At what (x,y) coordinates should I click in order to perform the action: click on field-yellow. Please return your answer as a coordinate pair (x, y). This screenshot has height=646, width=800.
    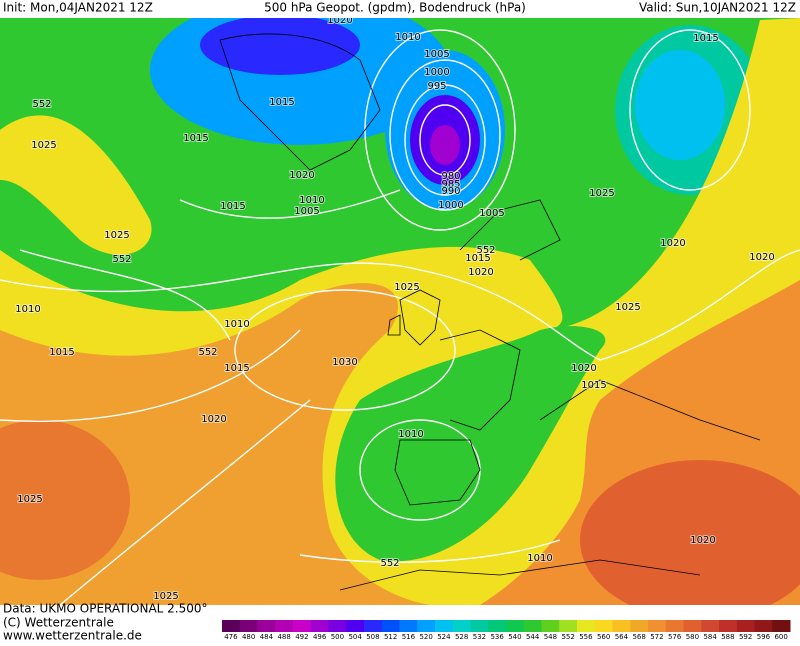
    Looking at the image, I should click on (76, 185).